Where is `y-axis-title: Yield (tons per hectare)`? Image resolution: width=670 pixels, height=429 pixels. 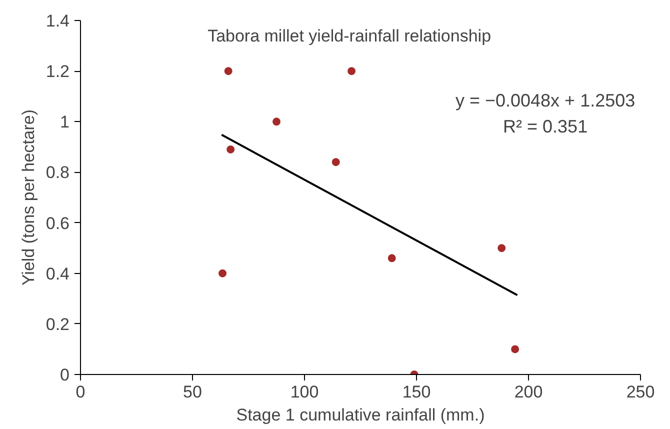 y-axis-title: Yield (tons per hectare) is located at coordinates (28, 197).